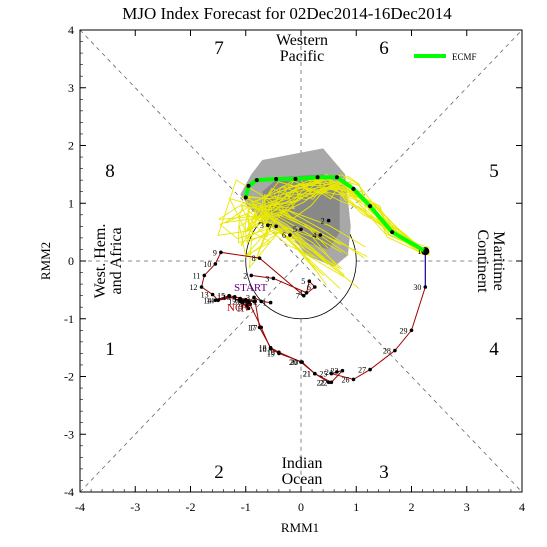 The height and width of the screenshot is (547, 547). Describe the element at coordinates (262, 225) in the screenshot. I see `forecast-marker-label: 3` at that location.